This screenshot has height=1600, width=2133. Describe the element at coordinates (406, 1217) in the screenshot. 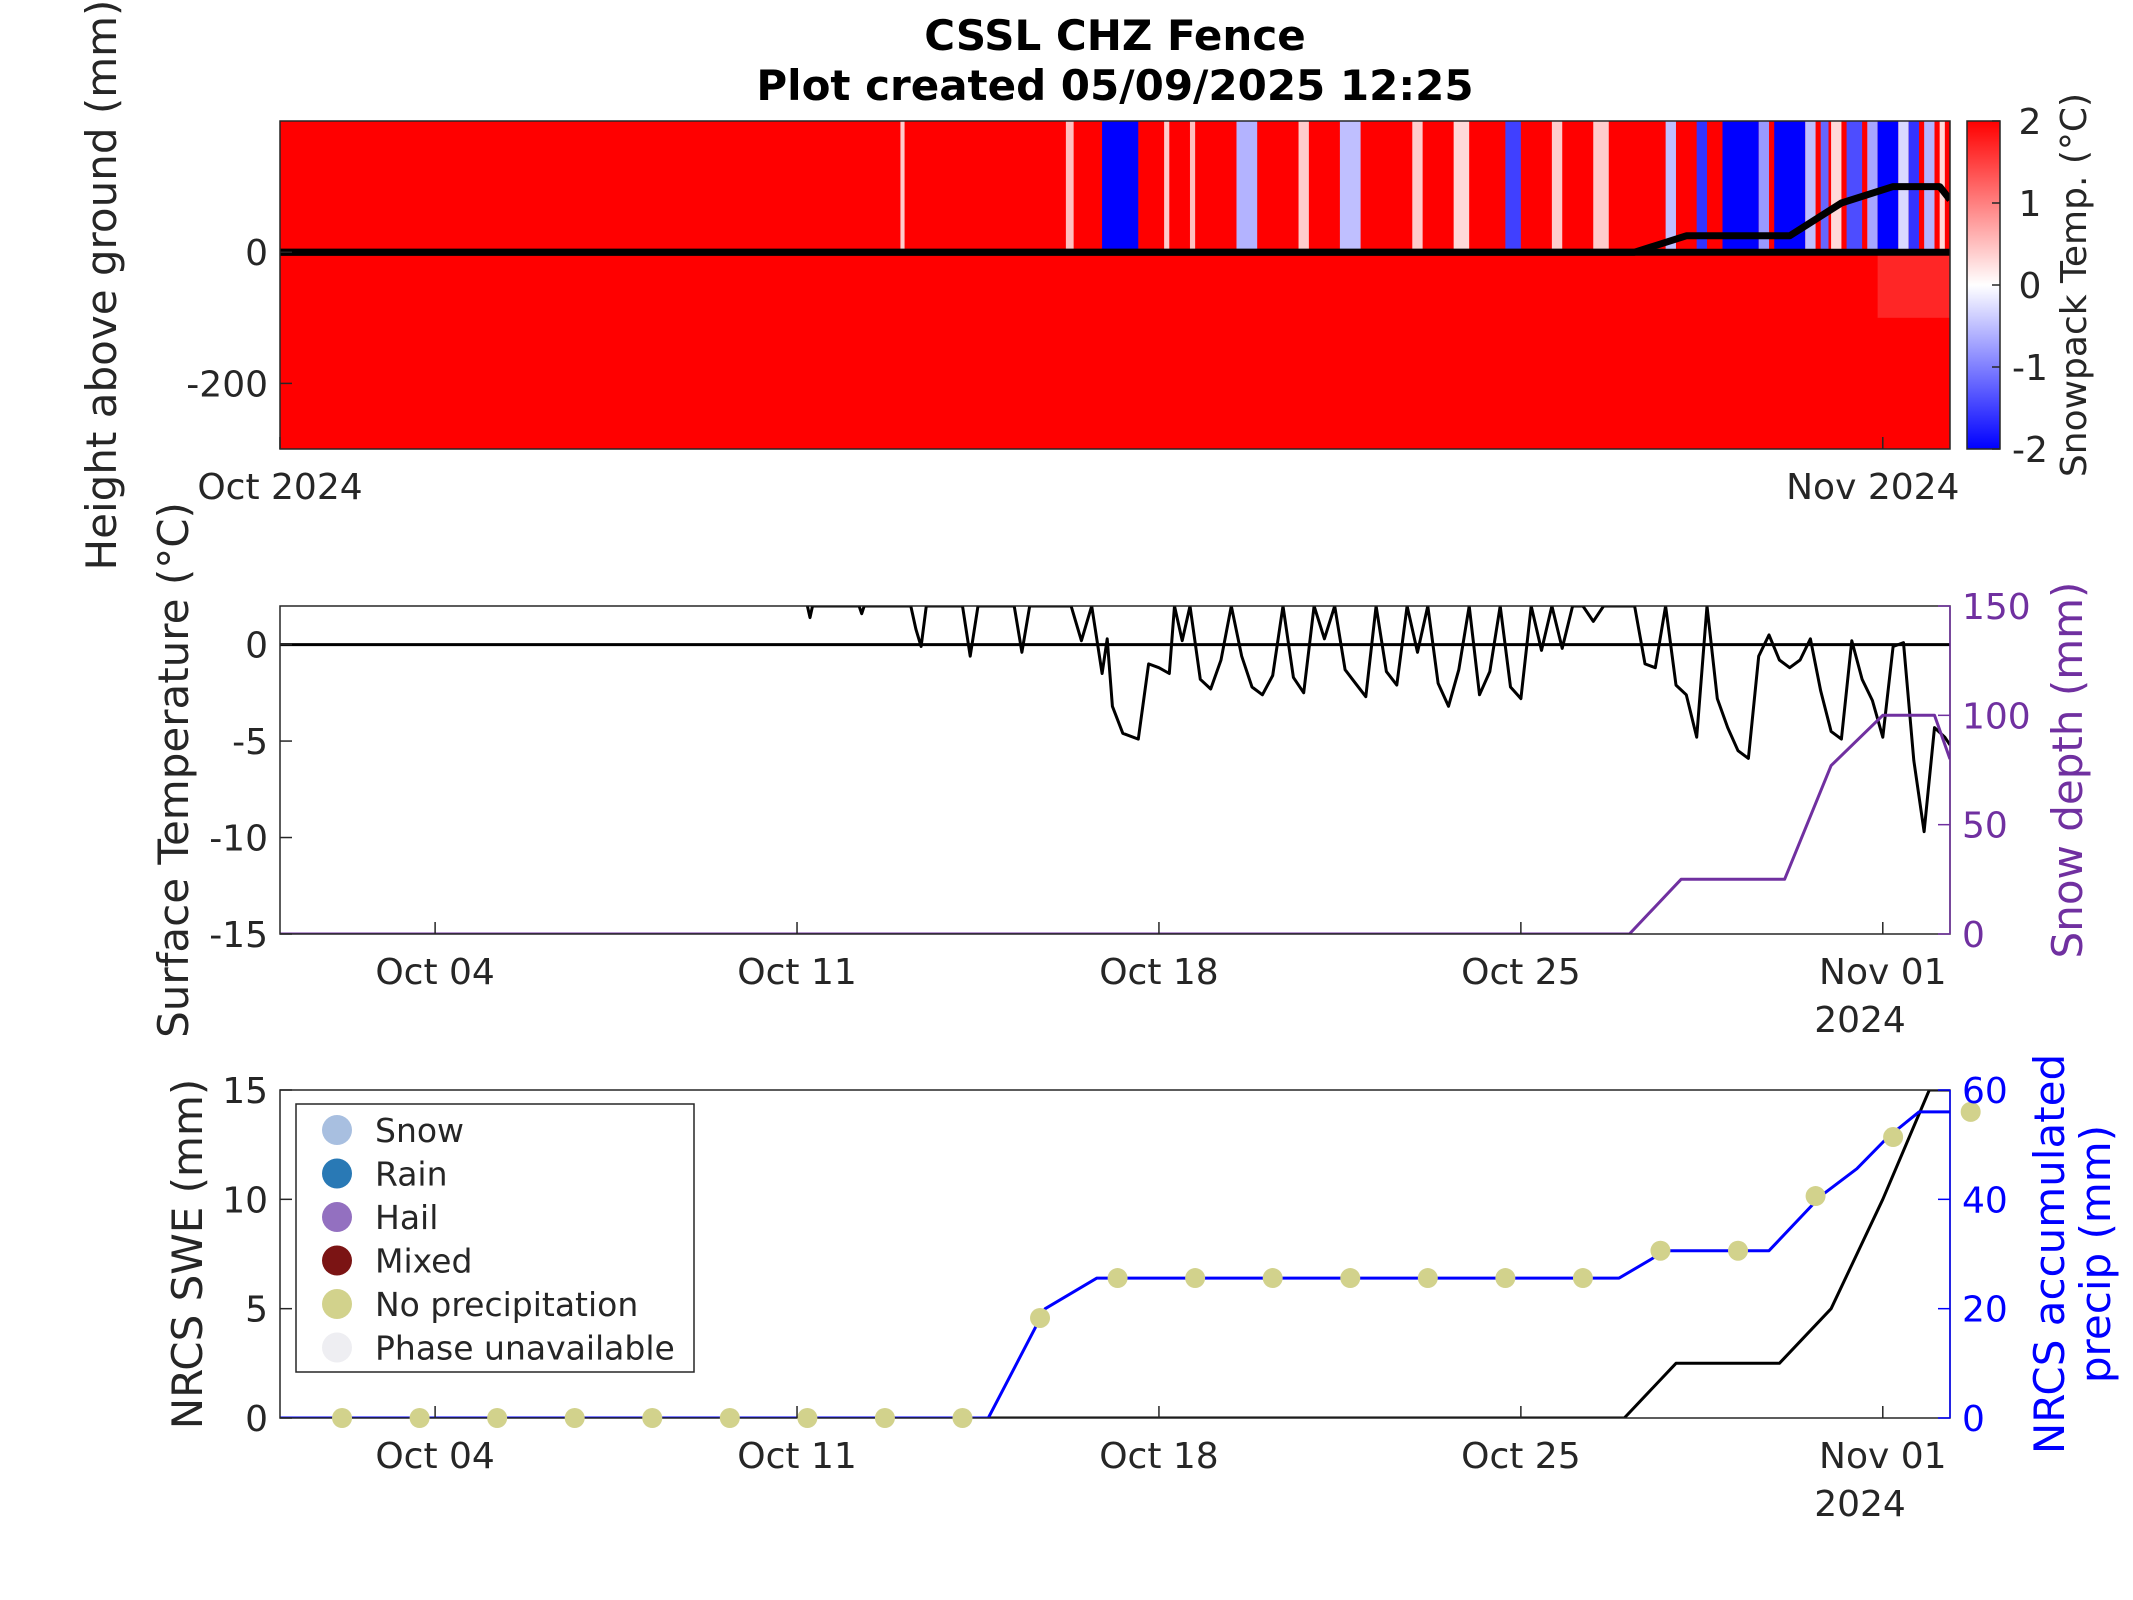

I see `legend-label: Hail` at that location.